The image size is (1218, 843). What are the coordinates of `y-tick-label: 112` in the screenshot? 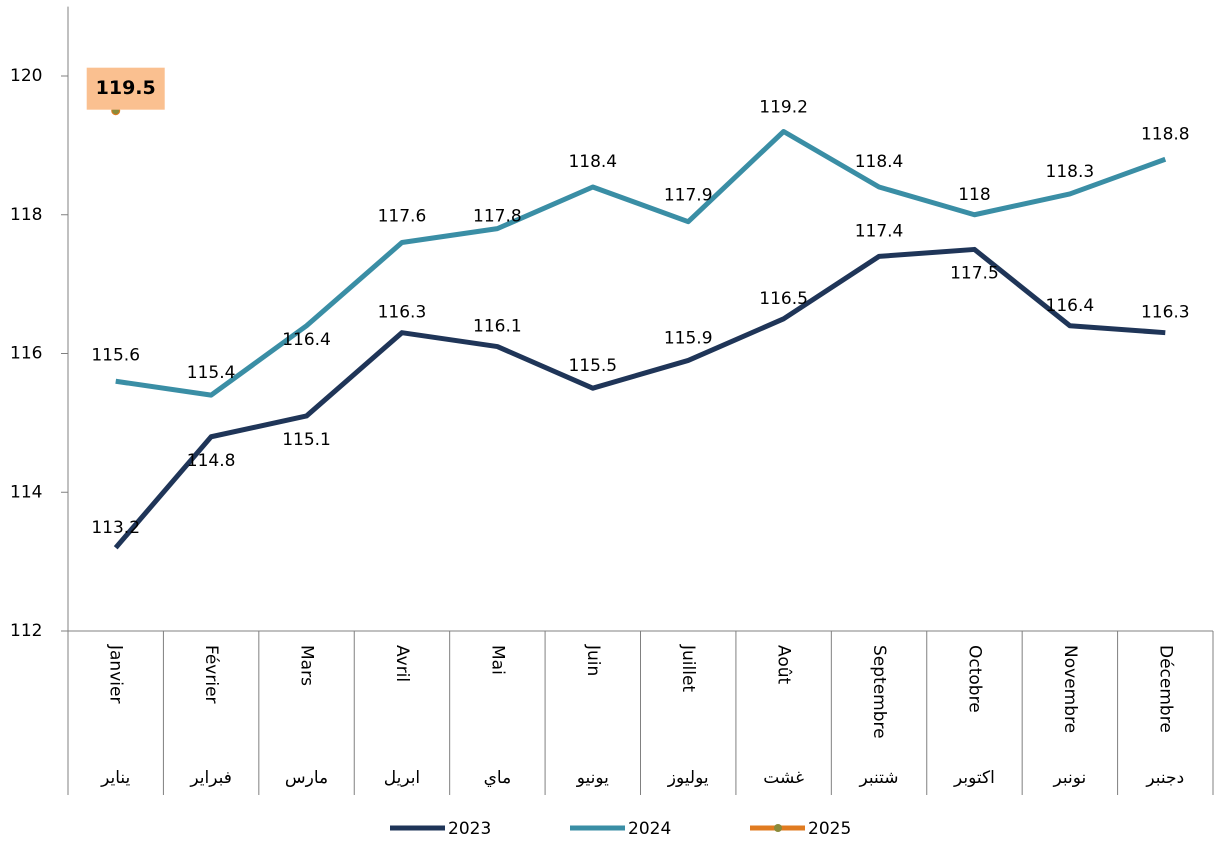 It's located at (26, 631).